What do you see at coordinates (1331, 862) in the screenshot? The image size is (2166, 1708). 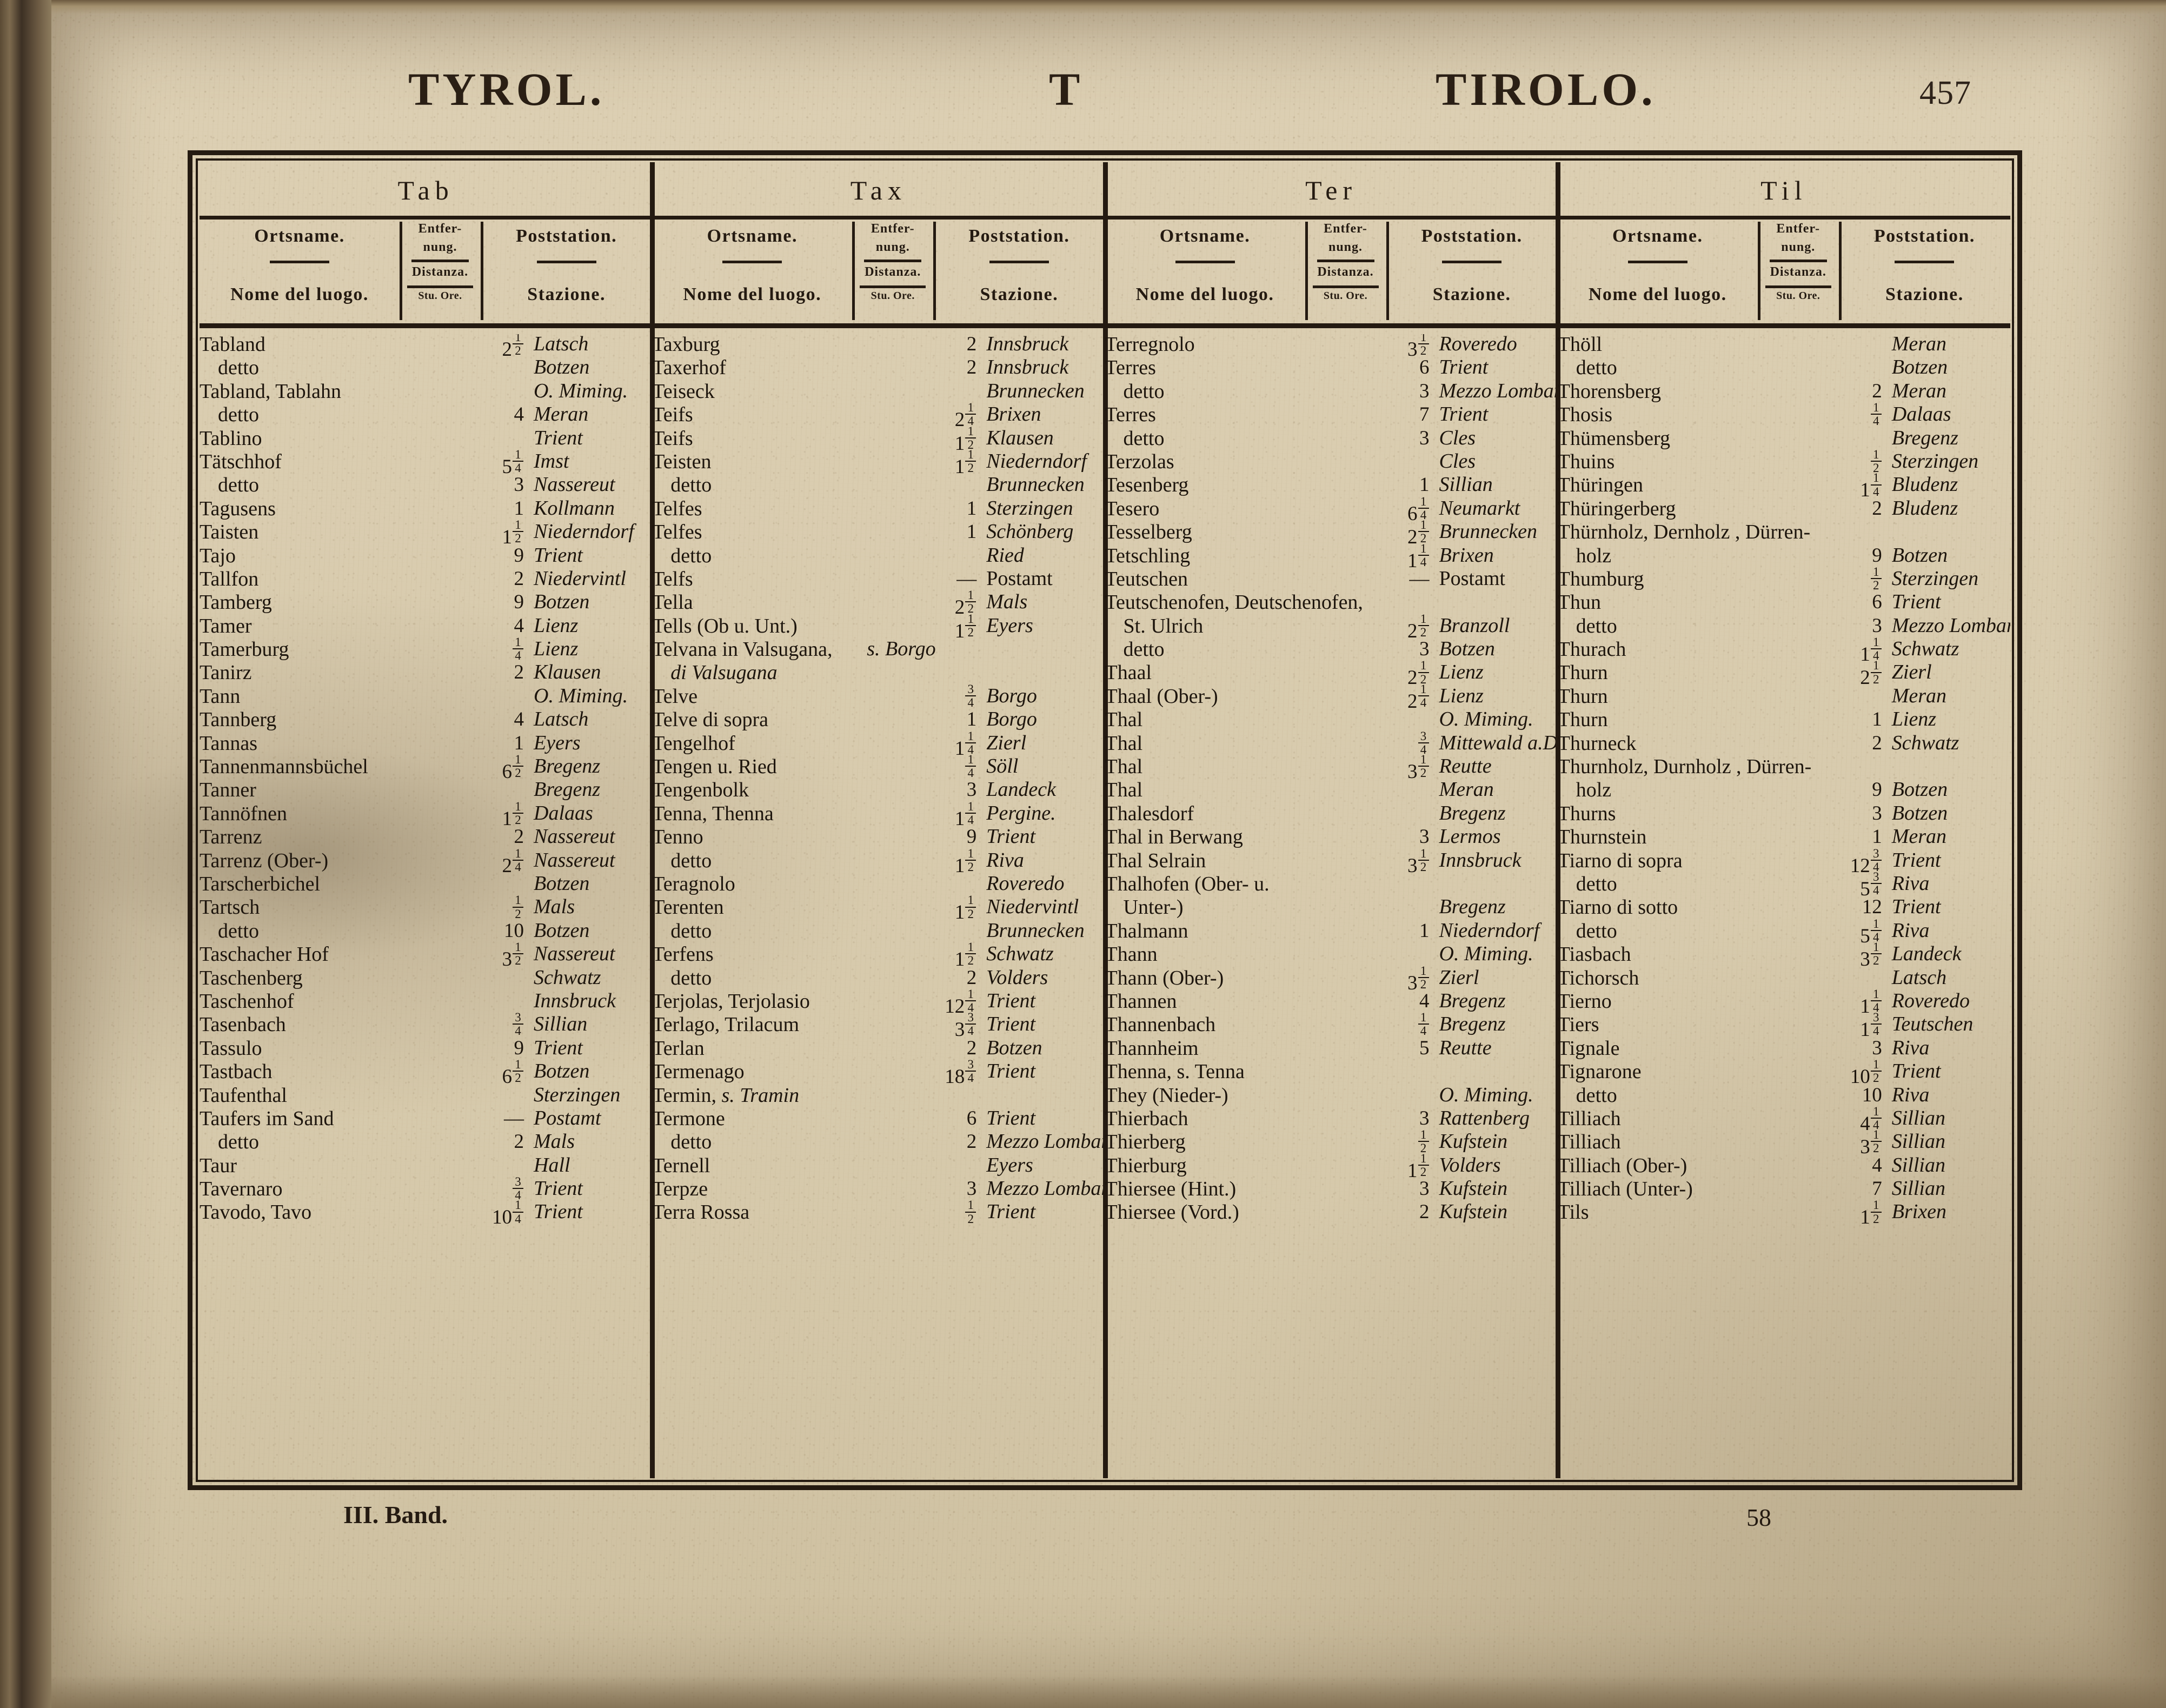 I see `table-row: Thal Selrain 3 1 2 Innsbruck` at bounding box center [1331, 862].